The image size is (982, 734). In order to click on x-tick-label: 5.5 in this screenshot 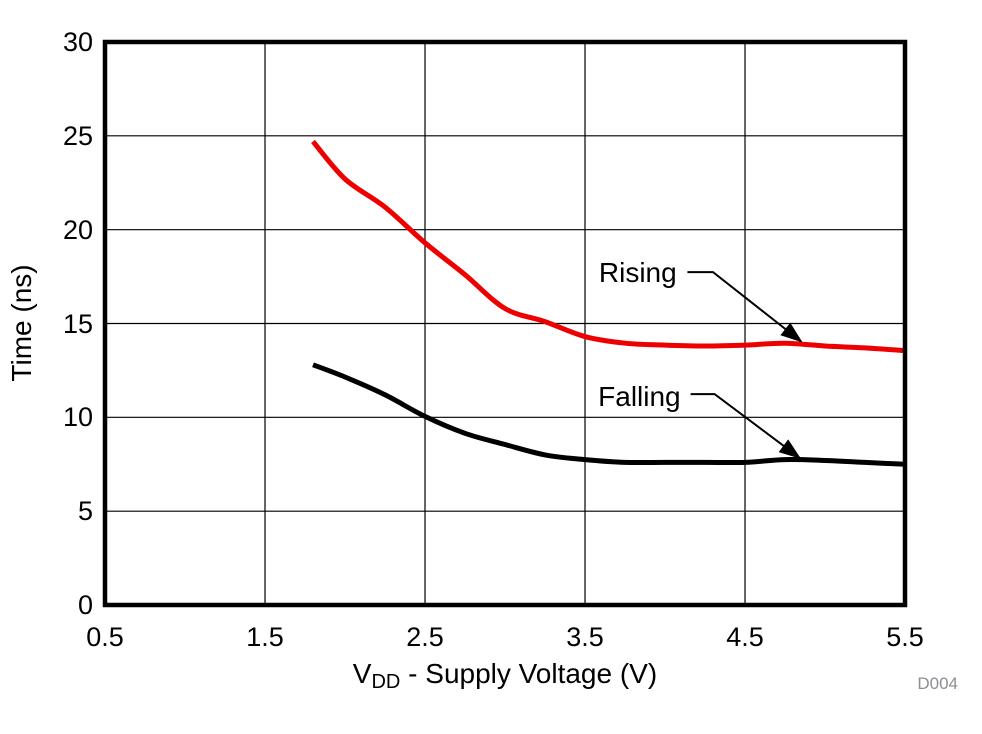, I will do `click(905, 637)`.